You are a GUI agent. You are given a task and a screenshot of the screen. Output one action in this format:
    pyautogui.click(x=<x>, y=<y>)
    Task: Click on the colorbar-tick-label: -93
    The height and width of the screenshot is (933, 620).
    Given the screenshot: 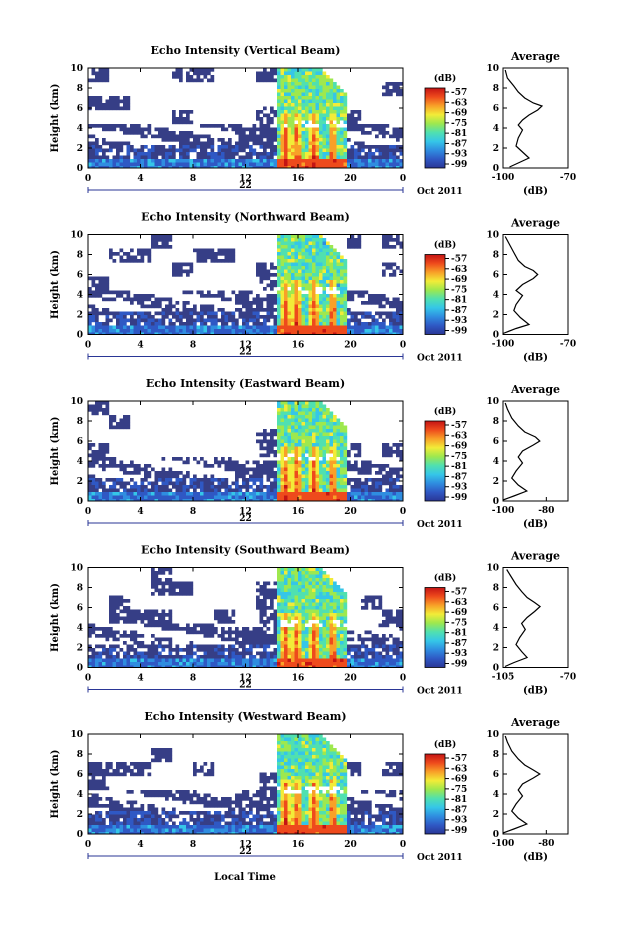 What is the action you would take?
    pyautogui.click(x=459, y=155)
    